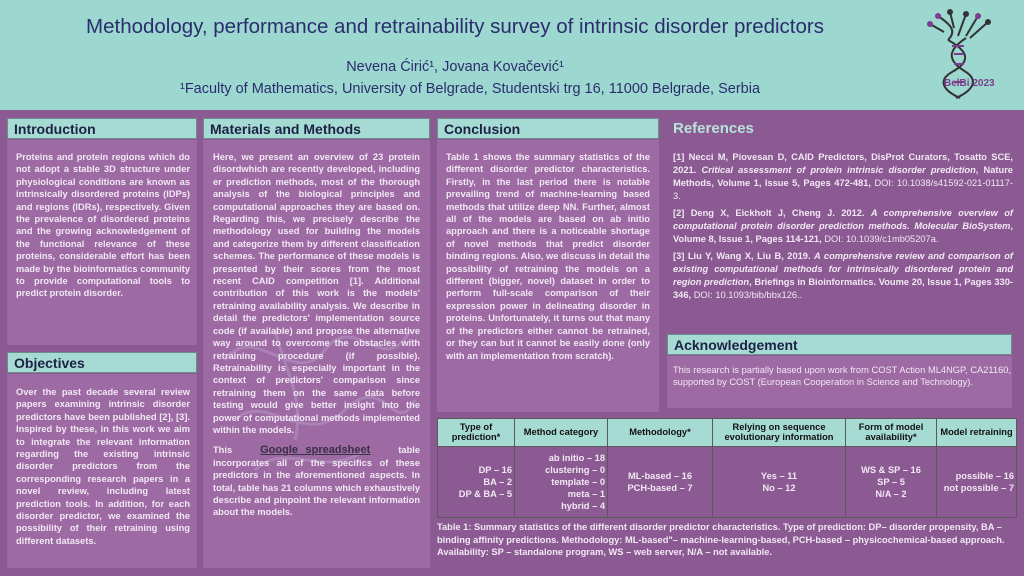  I want to click on belbi-logo-text: BelBi 2023, so click(969, 83).